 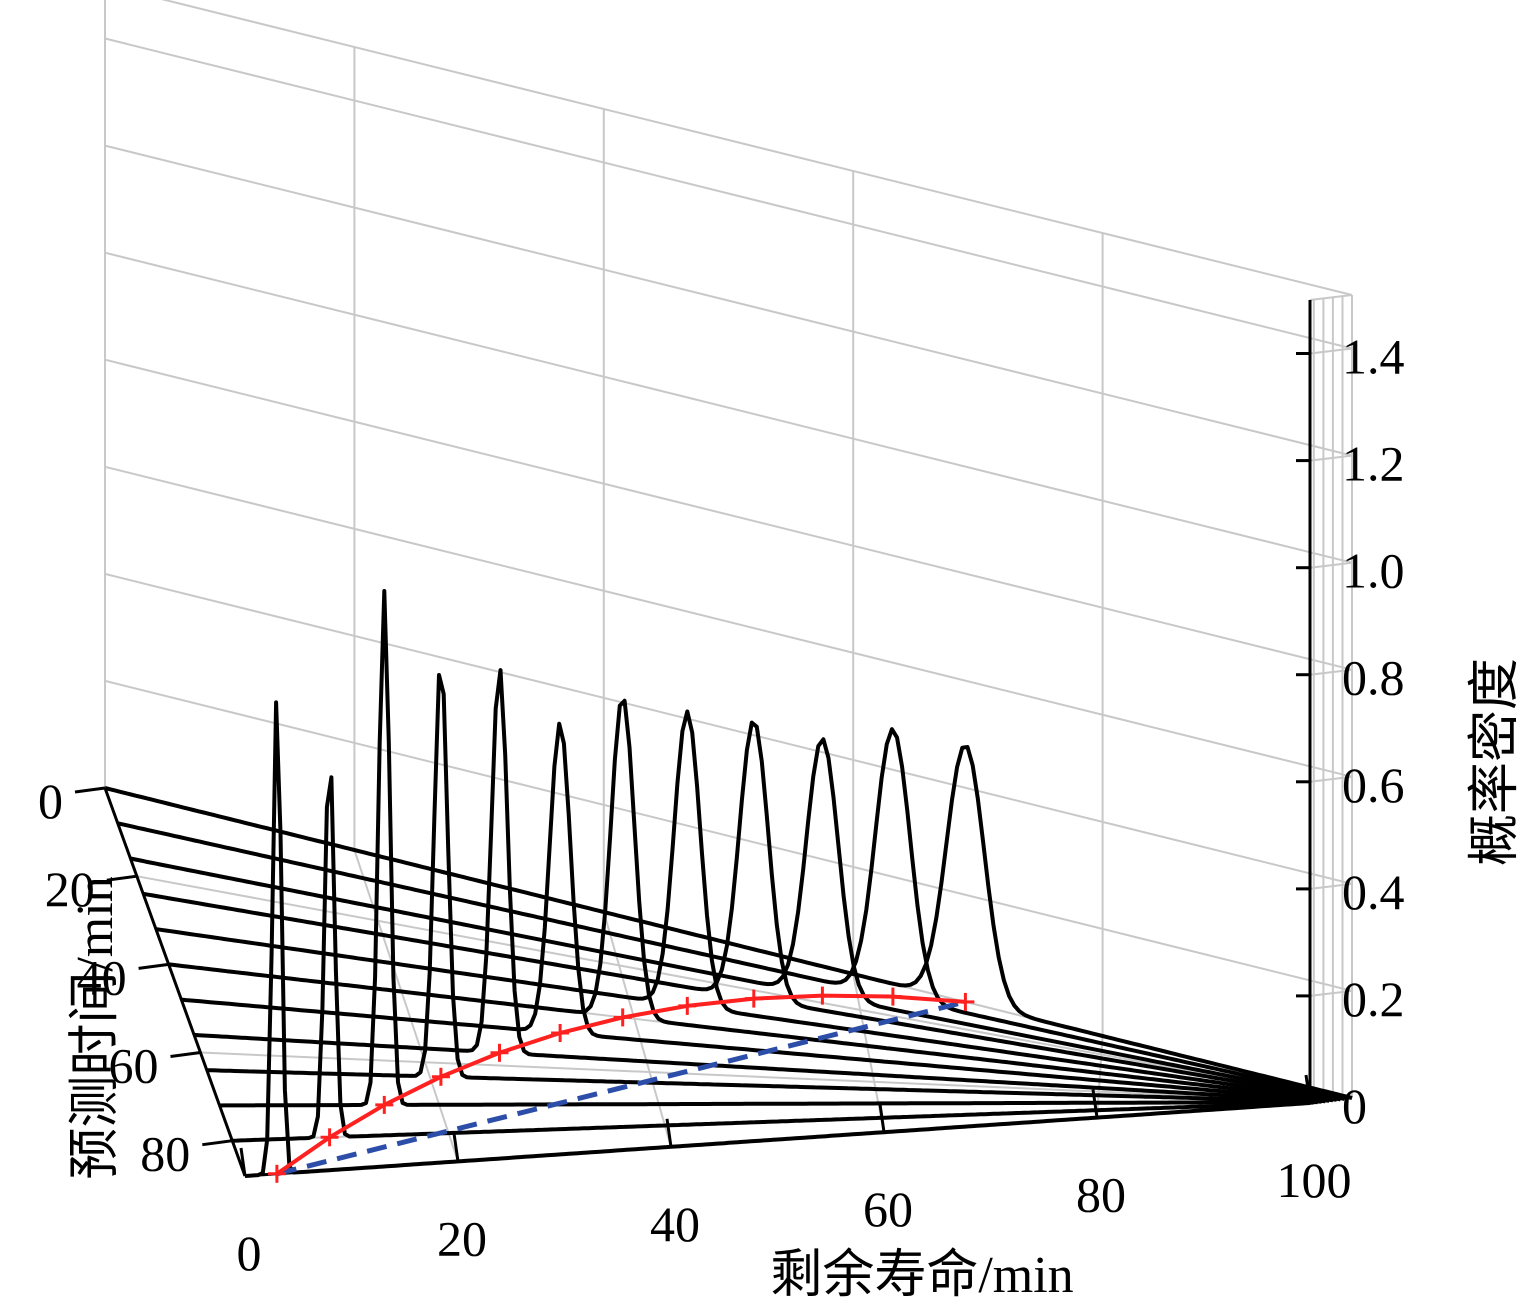 I want to click on z-tick-label: 0, so click(x=1354, y=1106).